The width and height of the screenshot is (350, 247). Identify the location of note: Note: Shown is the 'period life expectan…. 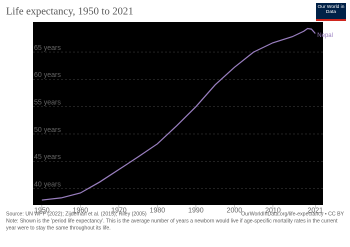
(172, 221).